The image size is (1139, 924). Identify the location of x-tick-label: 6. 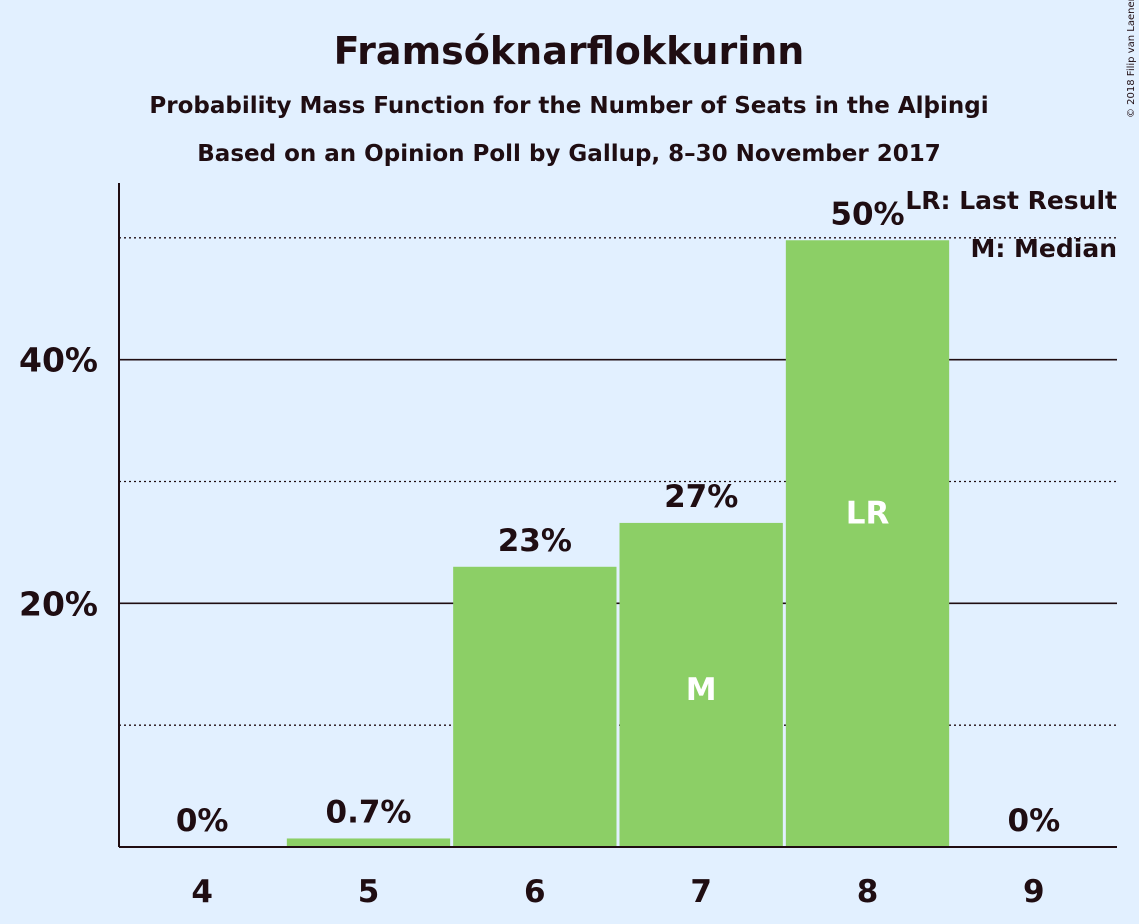
(535, 892).